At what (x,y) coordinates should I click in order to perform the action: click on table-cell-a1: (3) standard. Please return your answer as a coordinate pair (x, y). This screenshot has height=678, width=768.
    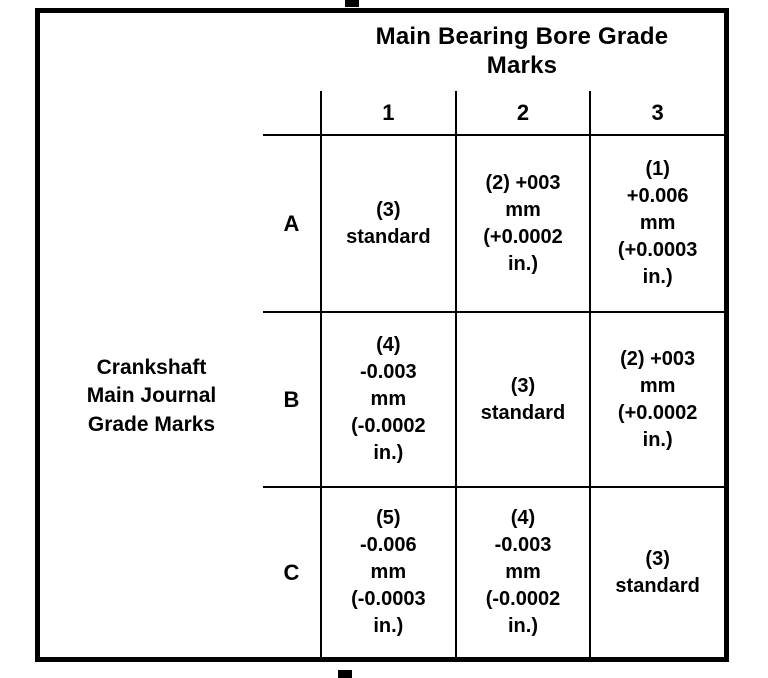
    Looking at the image, I should click on (387, 224).